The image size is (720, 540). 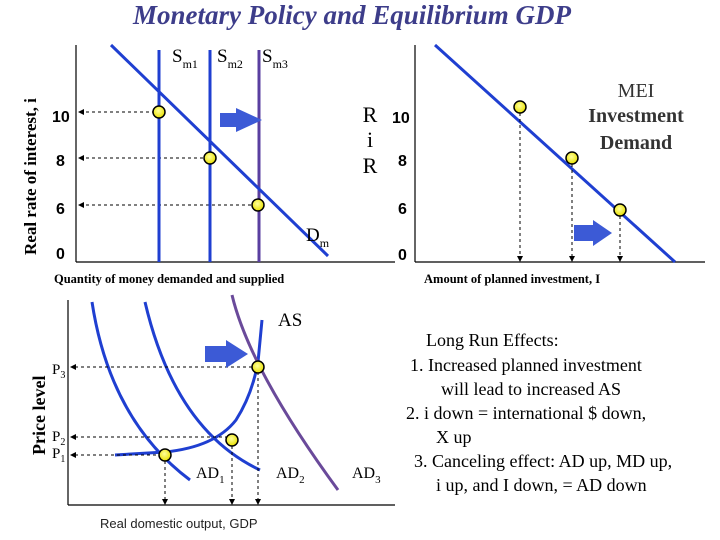 I want to click on ad-as-dot-p2, so click(x=232, y=440).